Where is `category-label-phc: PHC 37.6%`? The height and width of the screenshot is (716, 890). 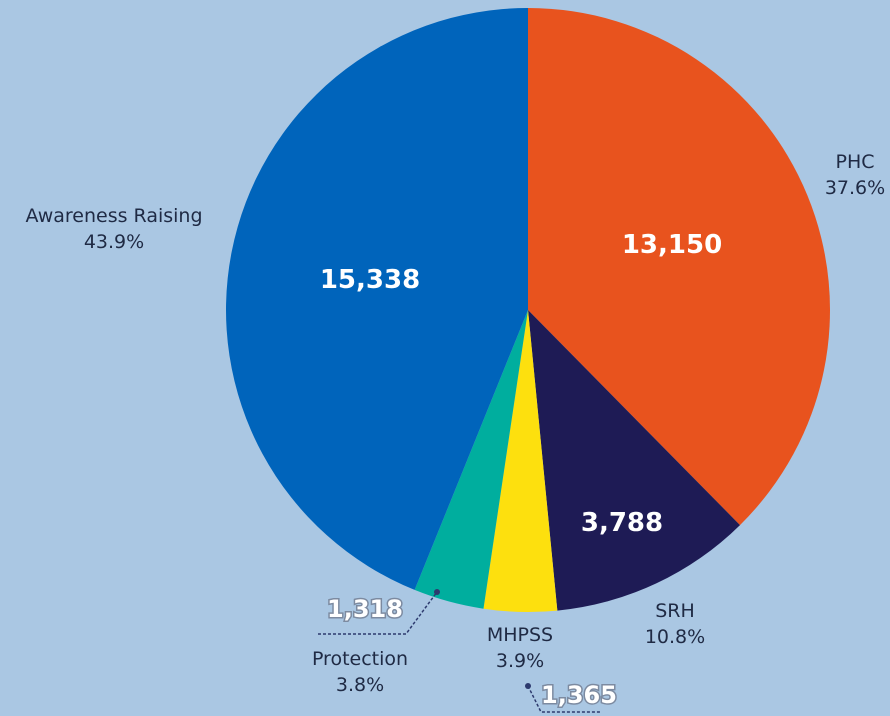 category-label-phc: PHC 37.6% is located at coordinates (855, 175).